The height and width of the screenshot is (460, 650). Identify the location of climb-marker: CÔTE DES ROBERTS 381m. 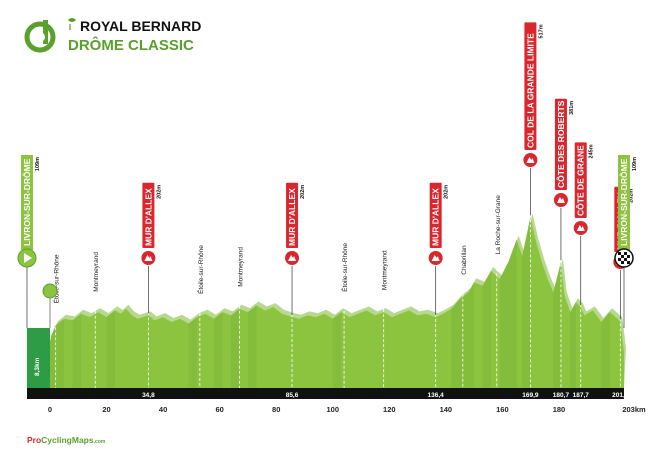
(564, 179).